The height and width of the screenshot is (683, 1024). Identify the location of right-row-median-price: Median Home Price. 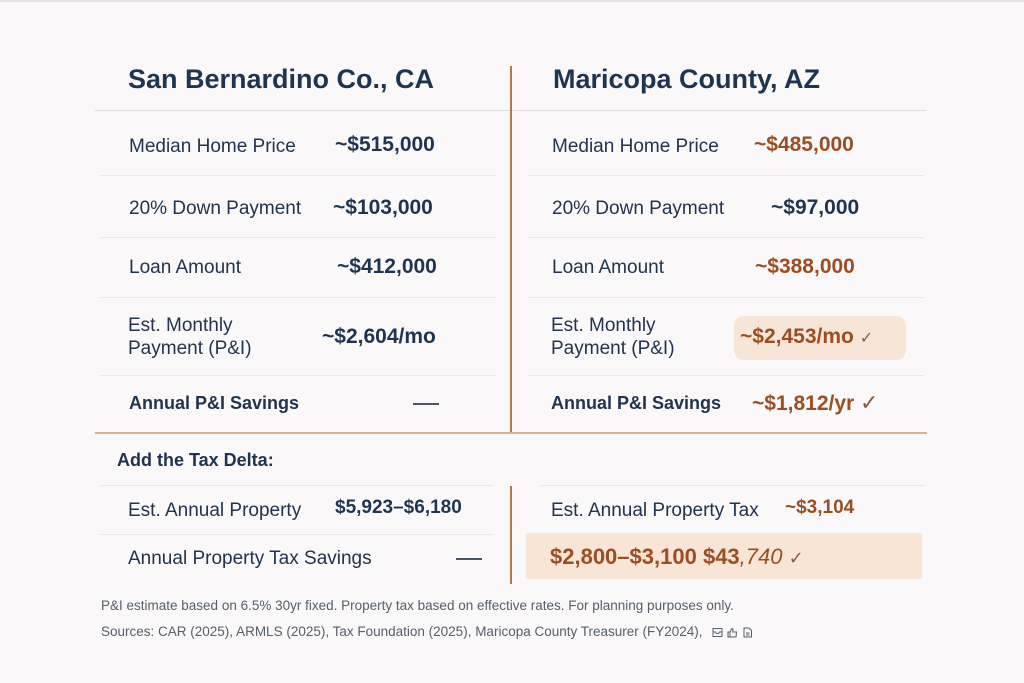
(635, 146).